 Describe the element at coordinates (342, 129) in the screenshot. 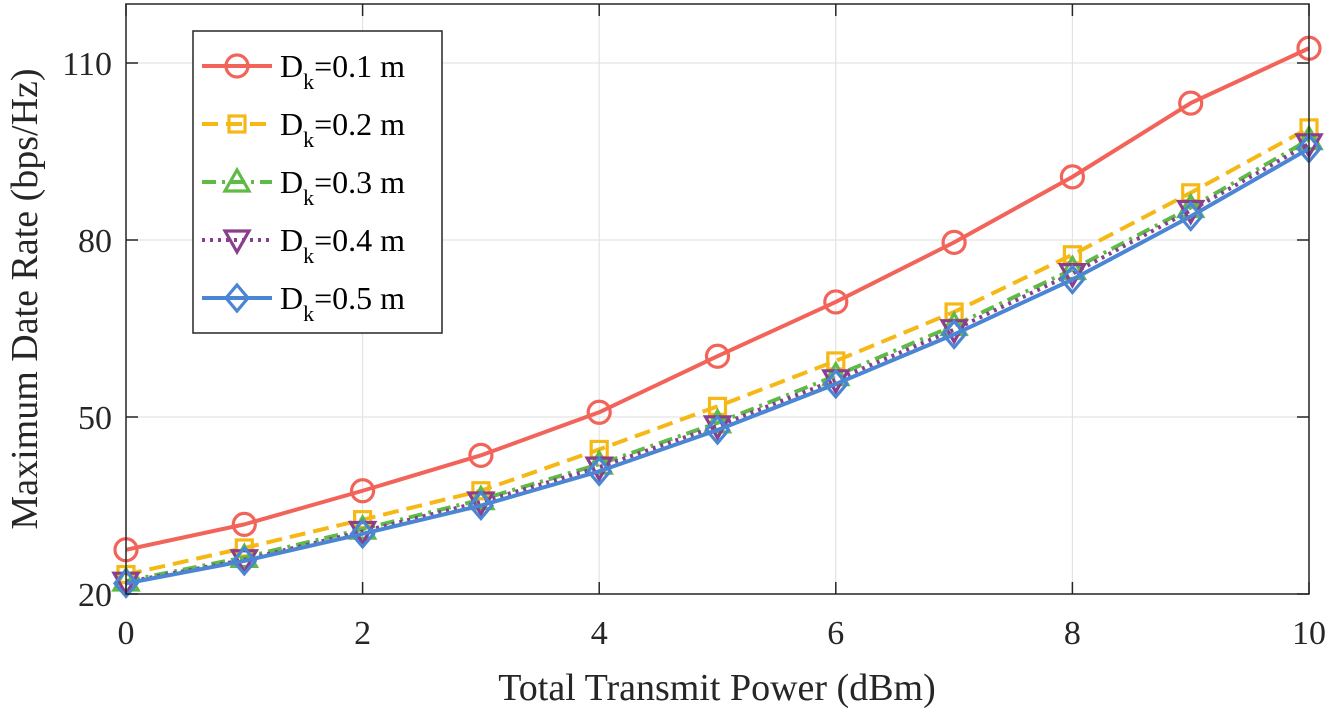

I see `legend-label: Dk=0.2 m` at that location.